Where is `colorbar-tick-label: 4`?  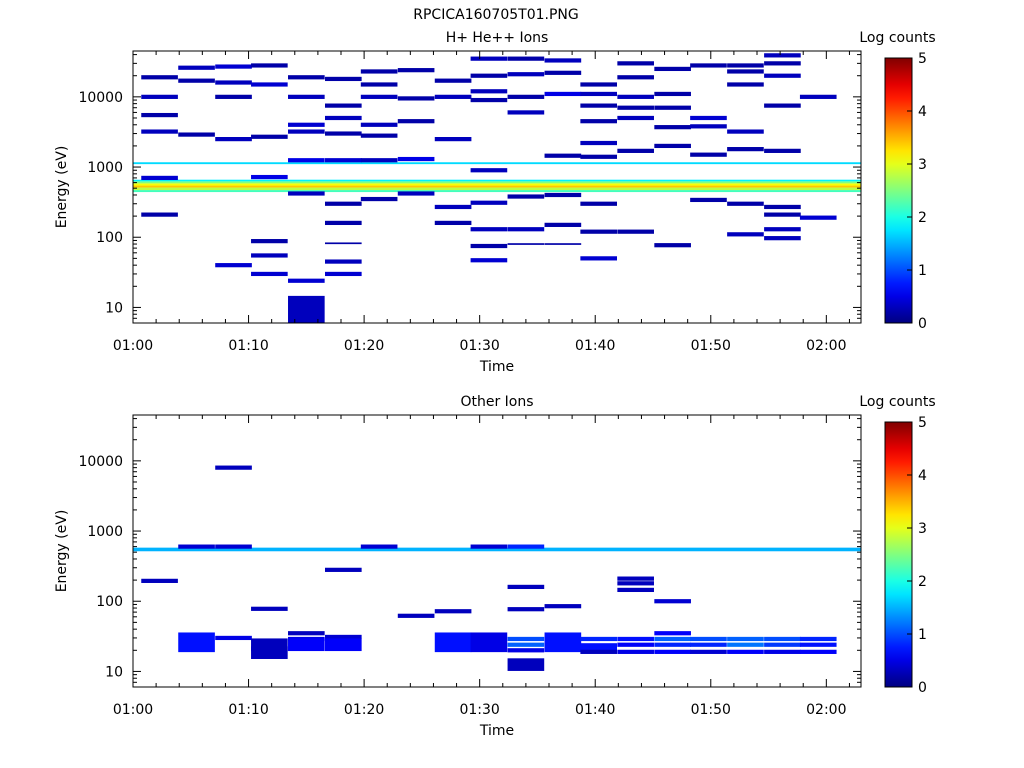
colorbar-tick-label: 4 is located at coordinates (922, 112).